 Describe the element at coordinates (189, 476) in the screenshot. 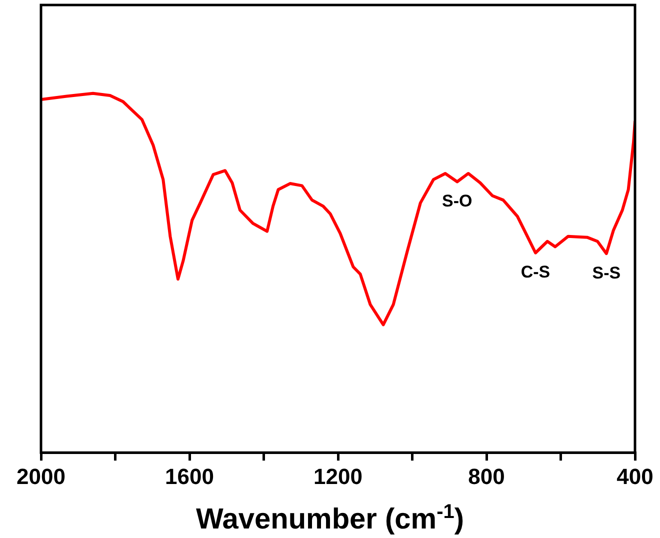

I see `x-tick-label: 1600` at that location.